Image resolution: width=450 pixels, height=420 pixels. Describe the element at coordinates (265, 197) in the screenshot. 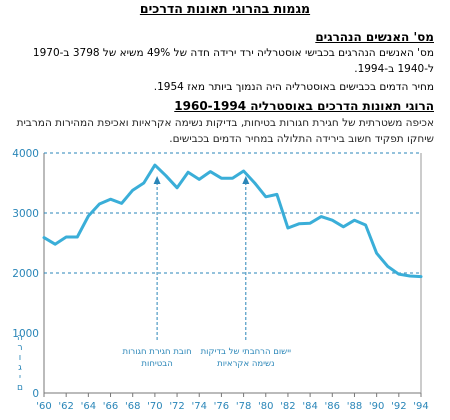

I see `data-point-1980` at that location.